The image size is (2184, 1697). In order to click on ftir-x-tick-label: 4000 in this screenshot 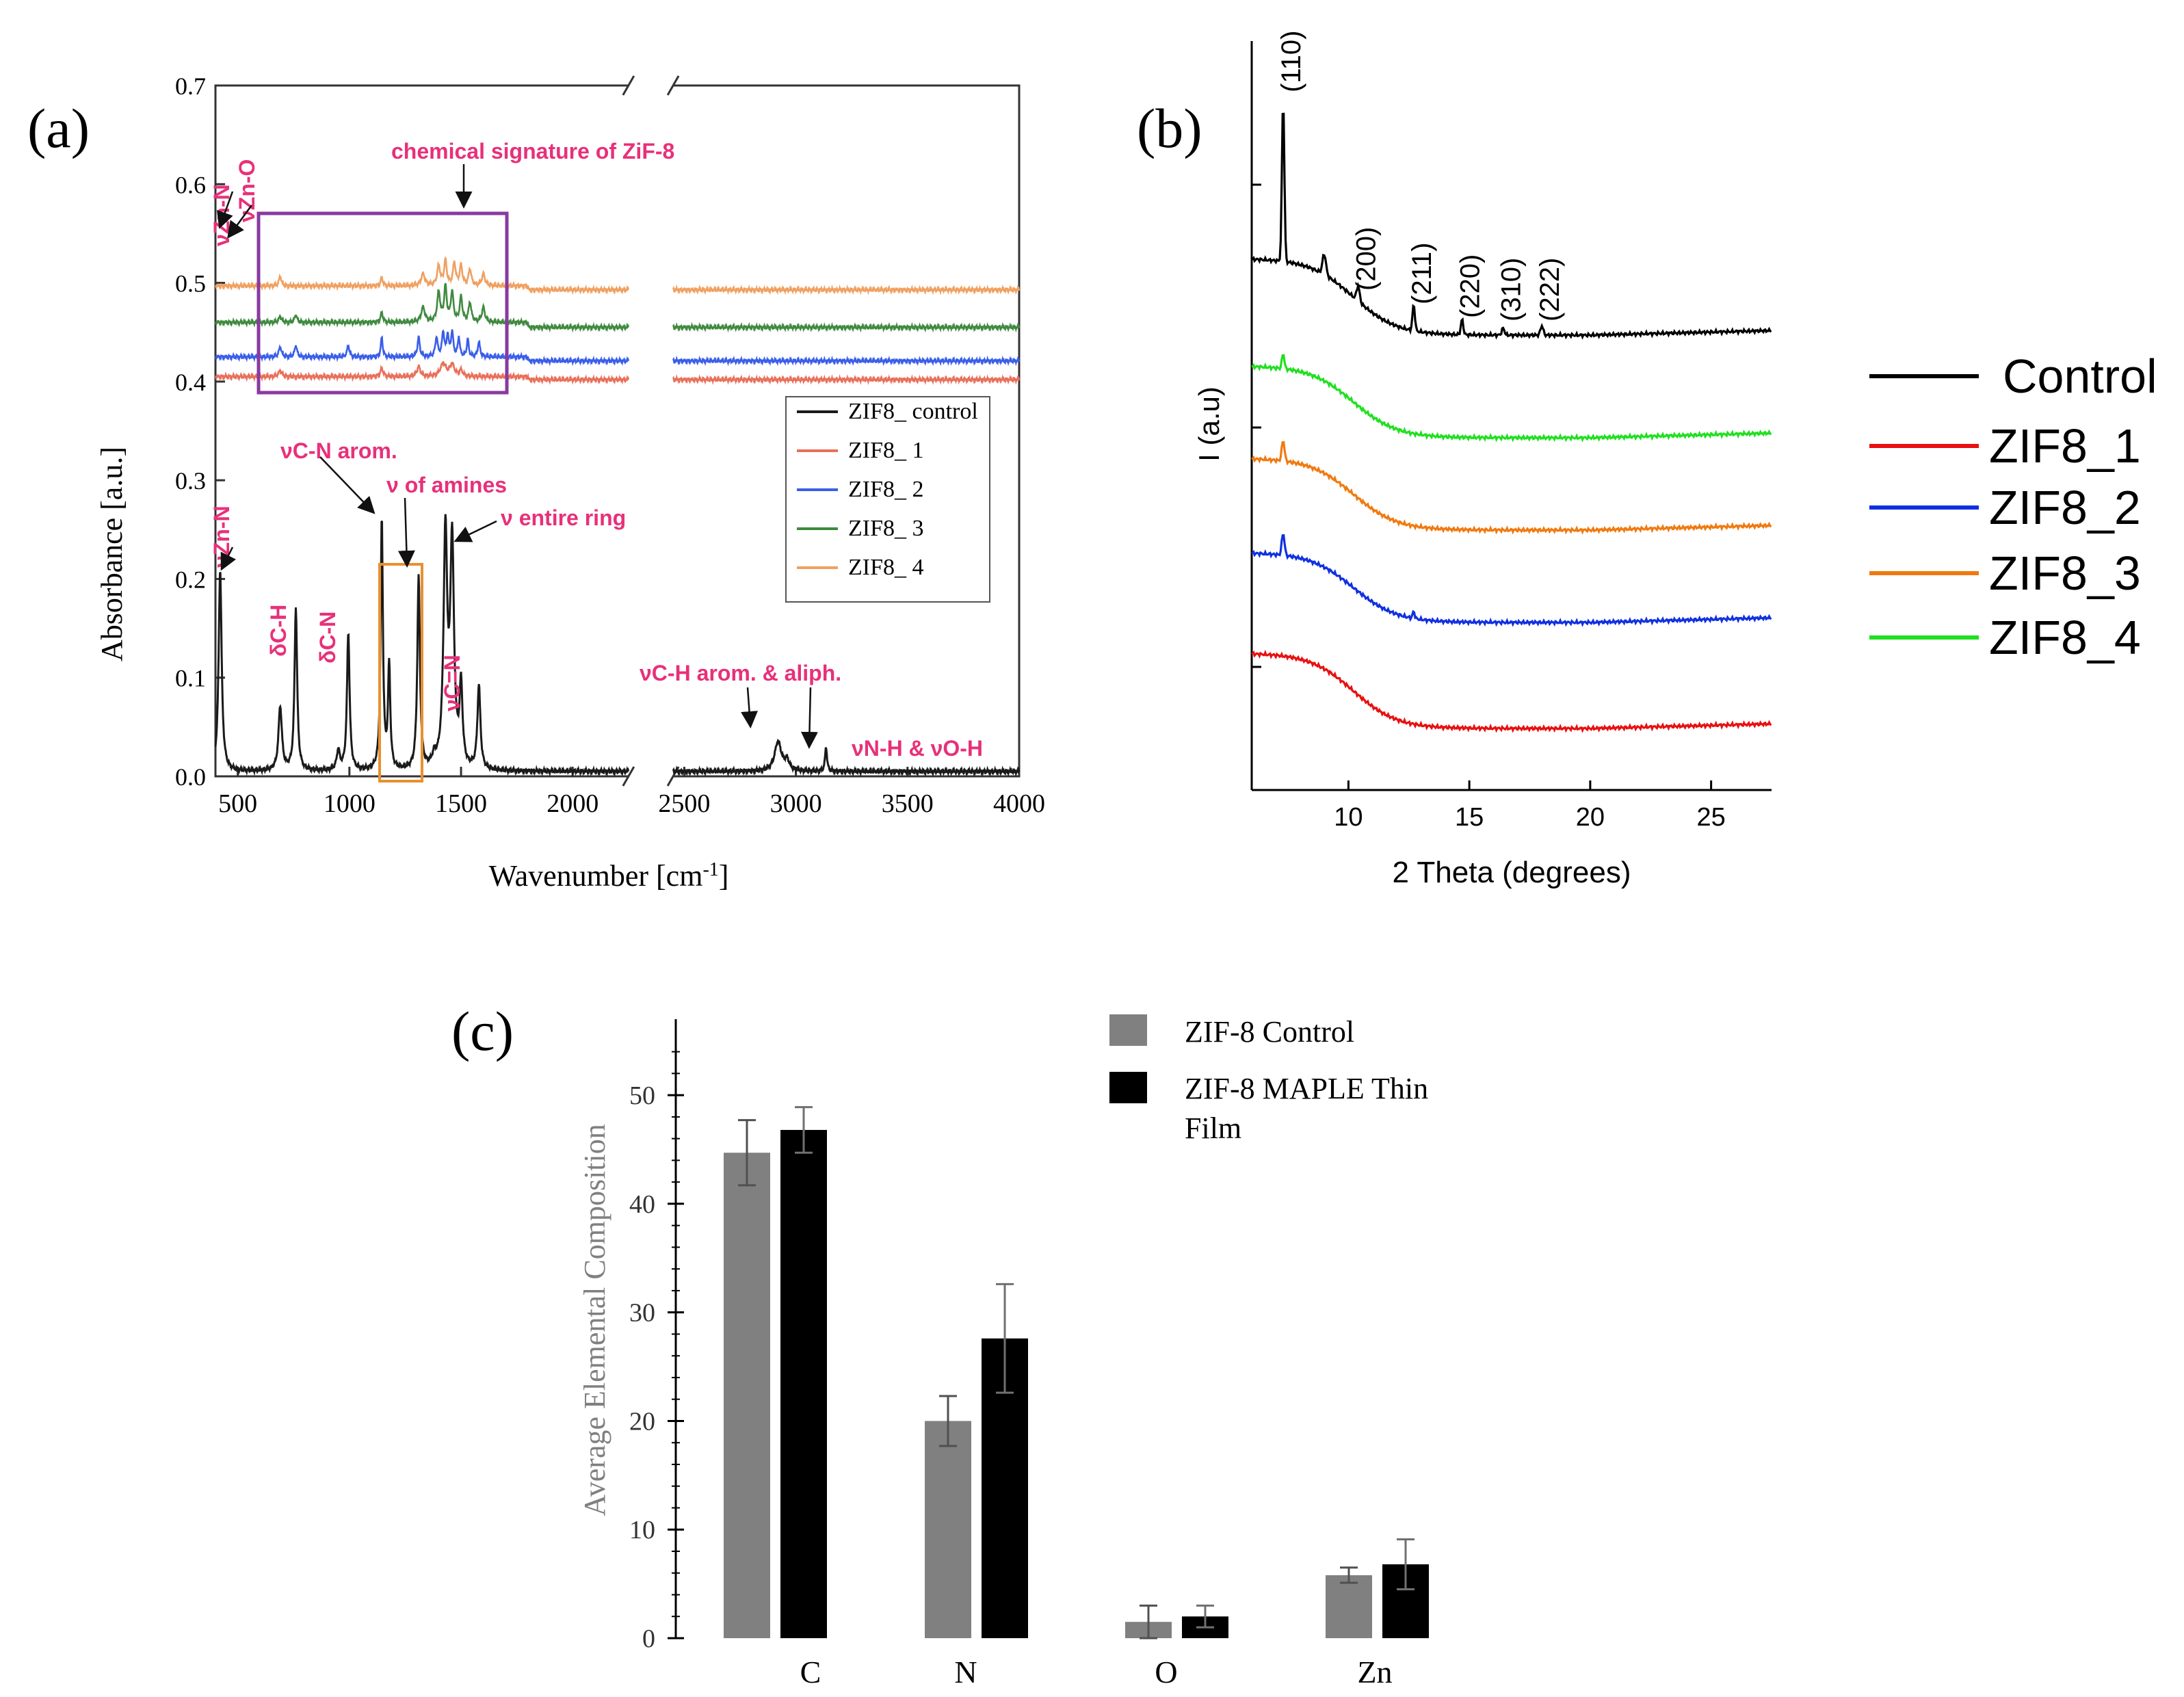, I will do `click(1019, 803)`.